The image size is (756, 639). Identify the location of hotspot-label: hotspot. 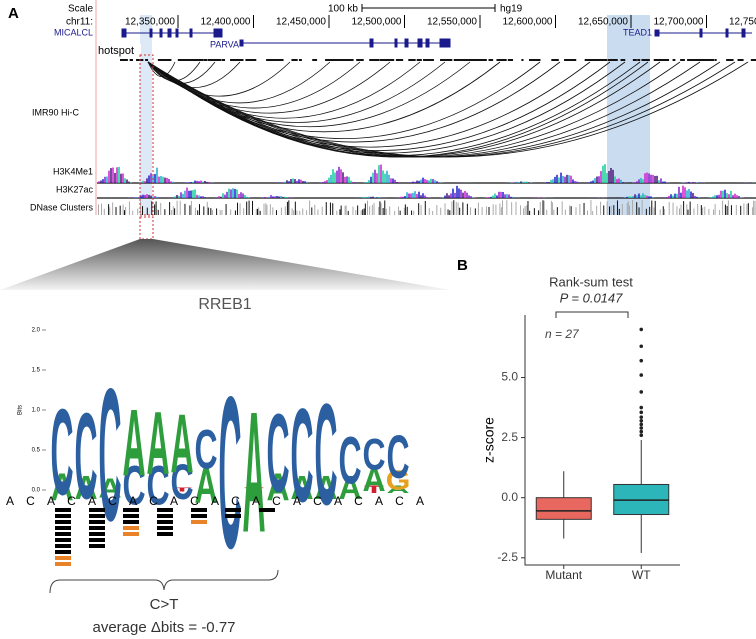
(116, 51).